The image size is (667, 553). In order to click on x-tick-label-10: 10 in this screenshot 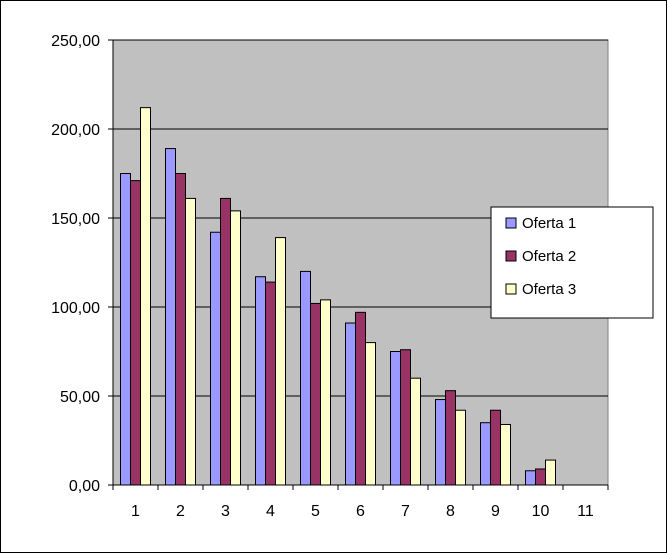, I will do `click(541, 511)`.